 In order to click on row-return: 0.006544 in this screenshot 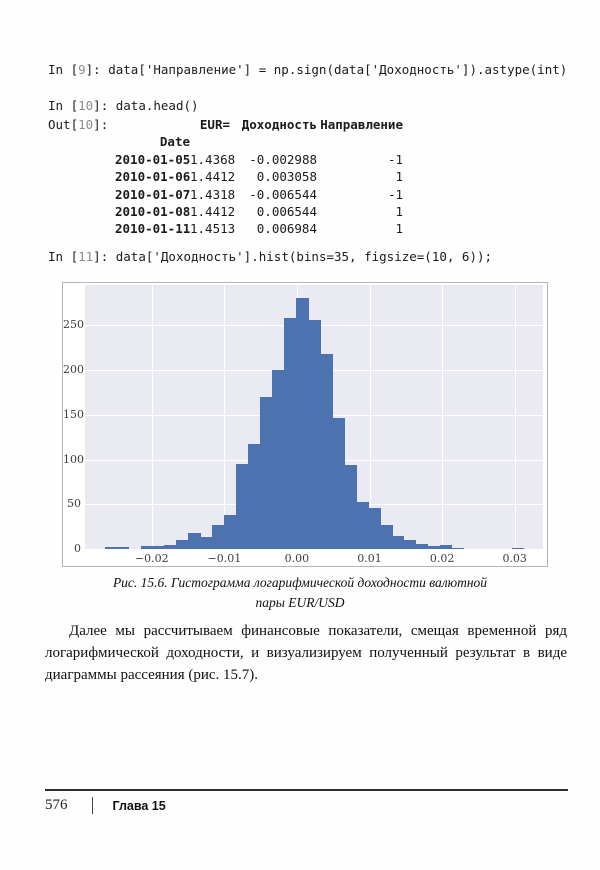, I will do `click(286, 212)`.